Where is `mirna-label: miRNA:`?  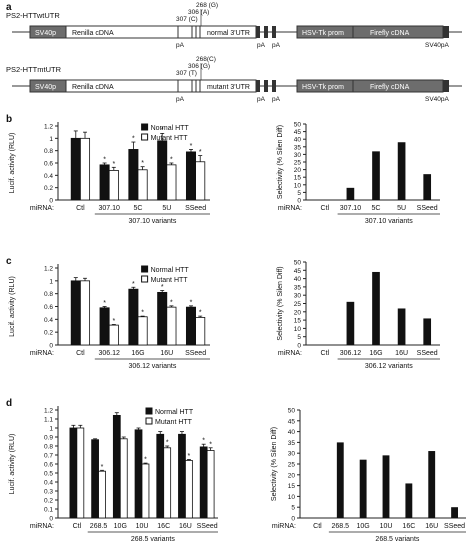
mirna-label: miRNA: is located at coordinates (42, 353).